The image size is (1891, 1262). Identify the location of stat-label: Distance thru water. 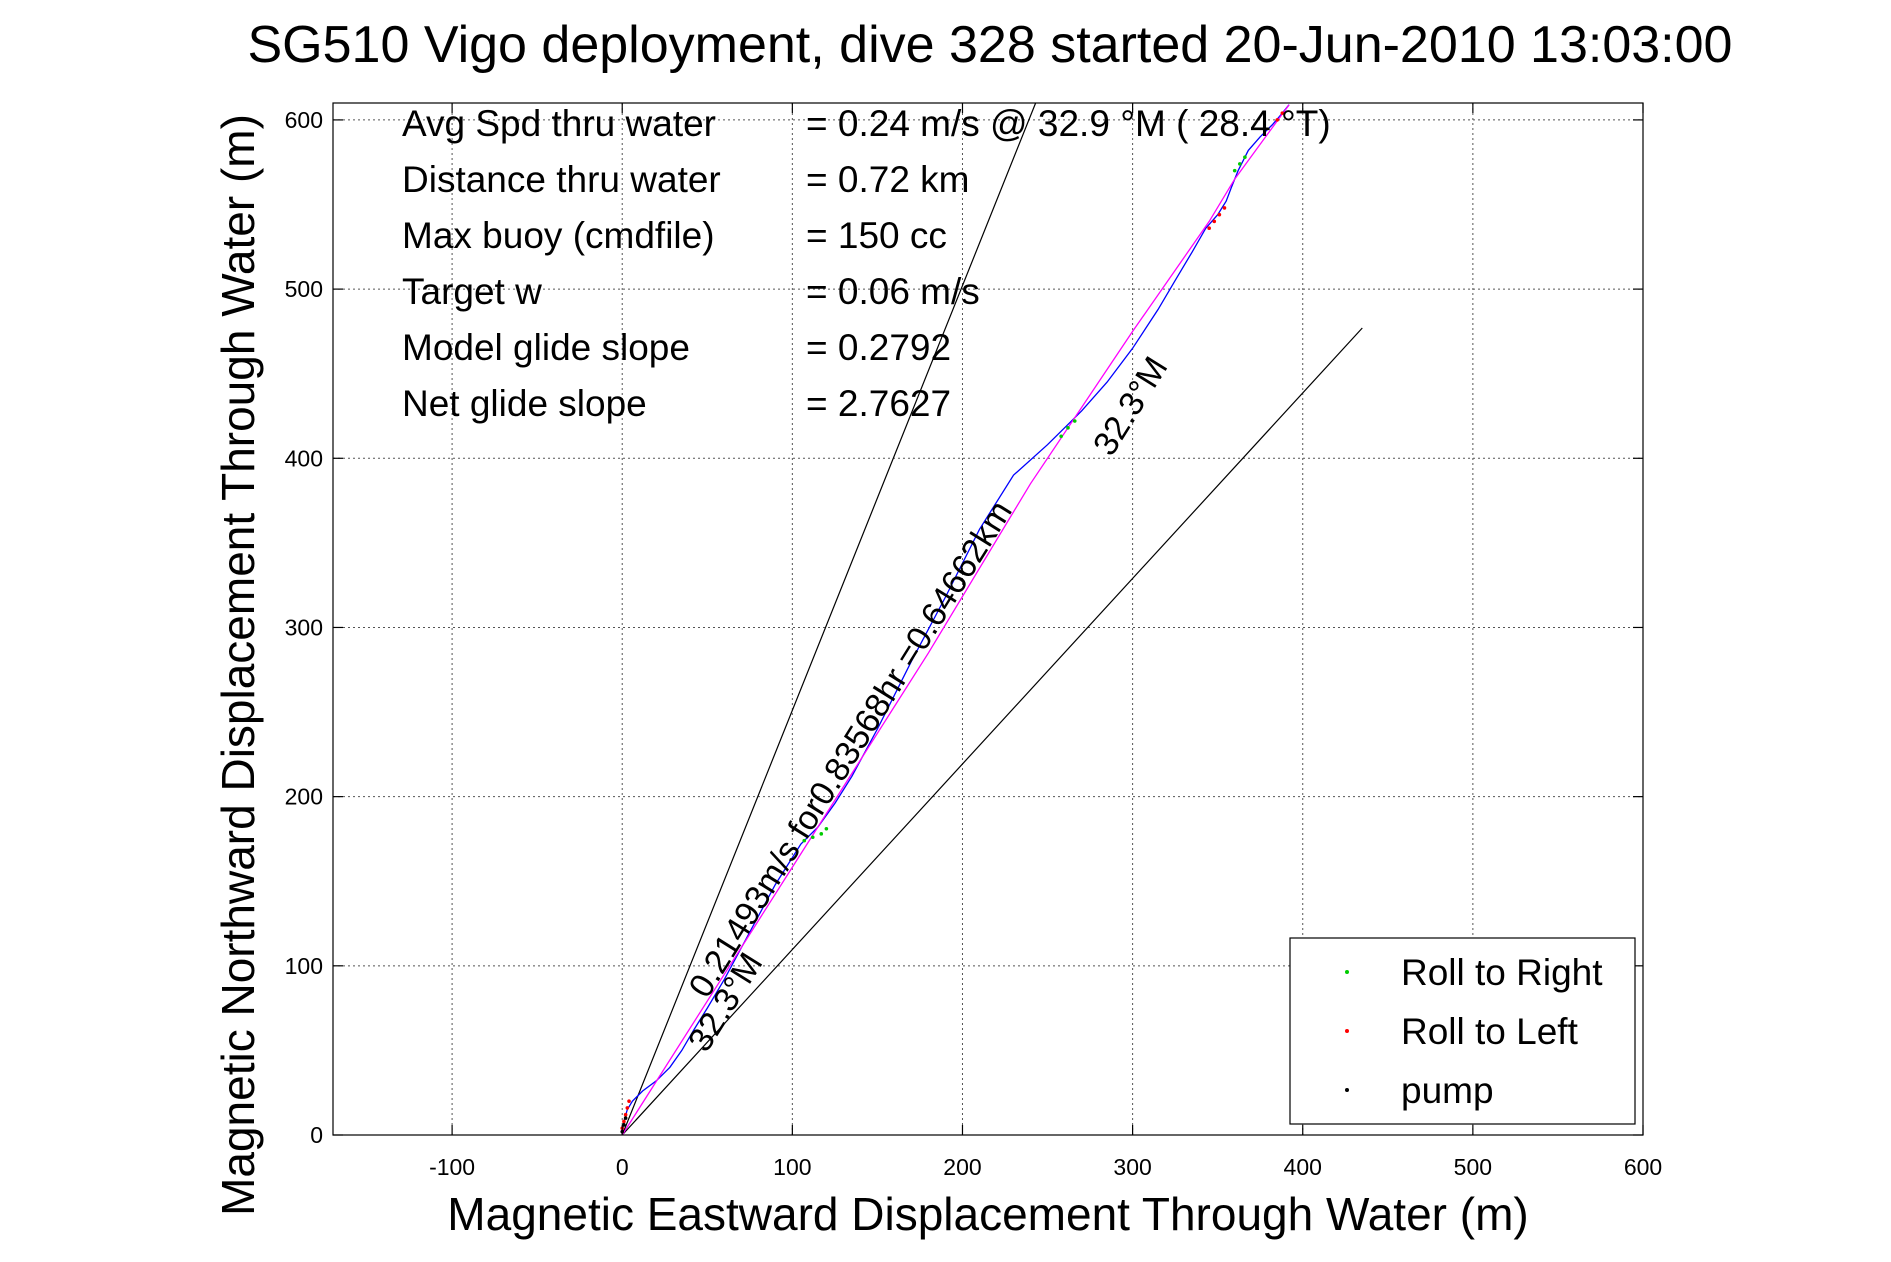
(561, 179).